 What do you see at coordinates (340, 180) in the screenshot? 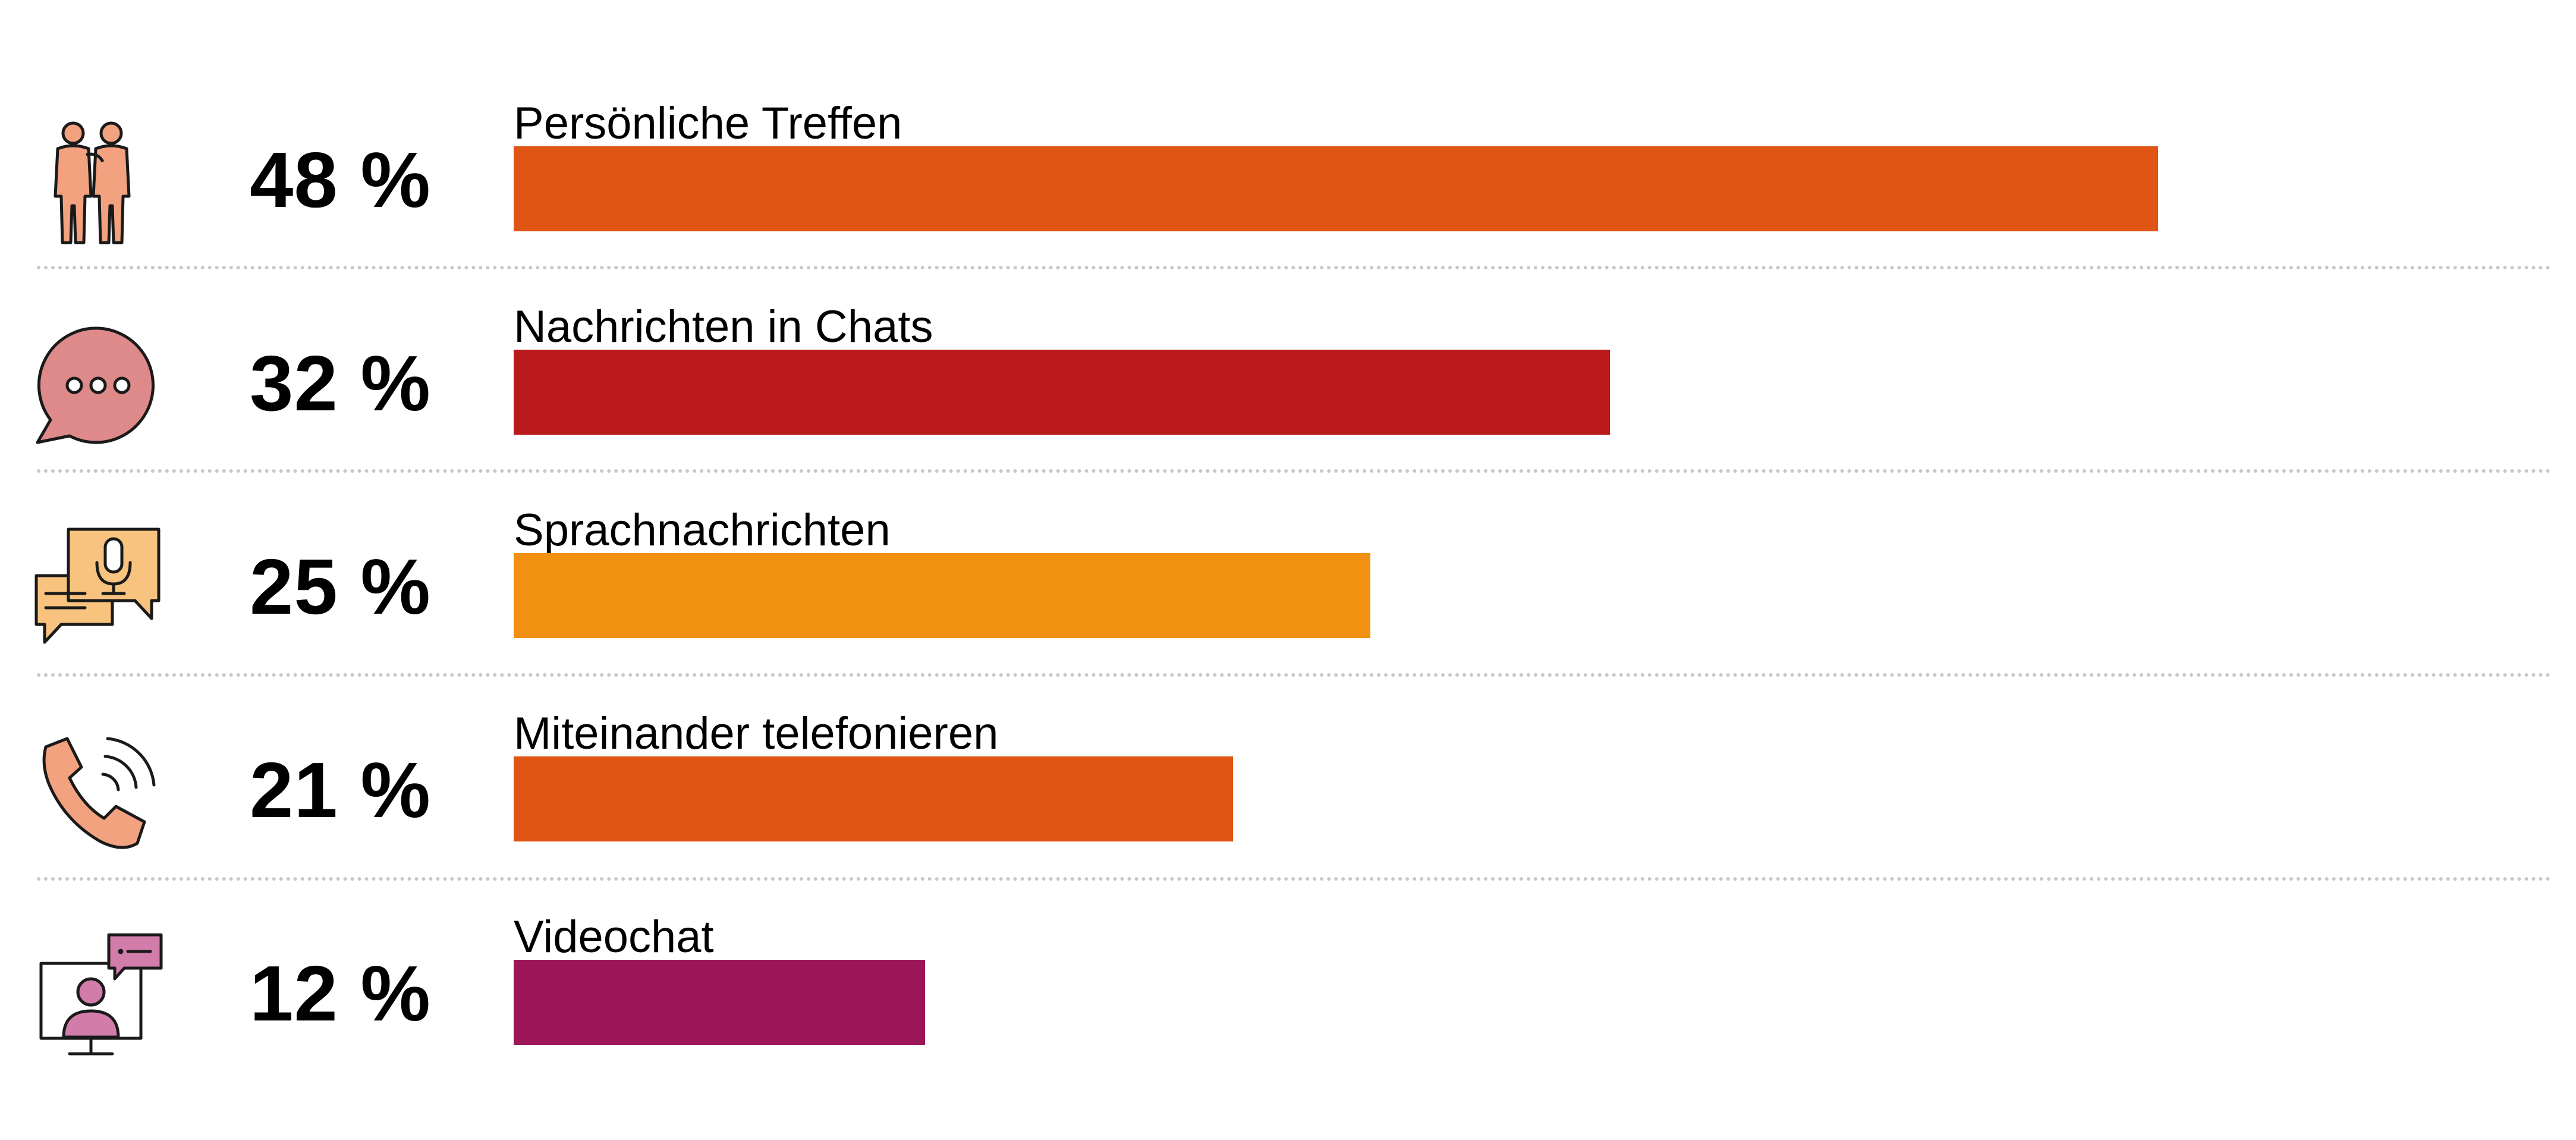
I see `value-label: 48 %` at bounding box center [340, 180].